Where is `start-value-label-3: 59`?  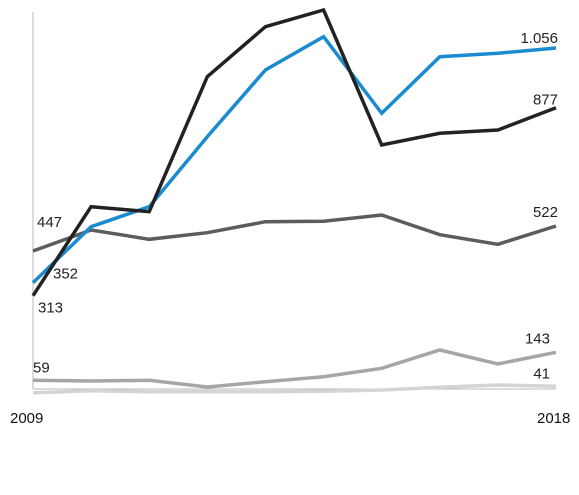
start-value-label-3: 59 is located at coordinates (41, 367).